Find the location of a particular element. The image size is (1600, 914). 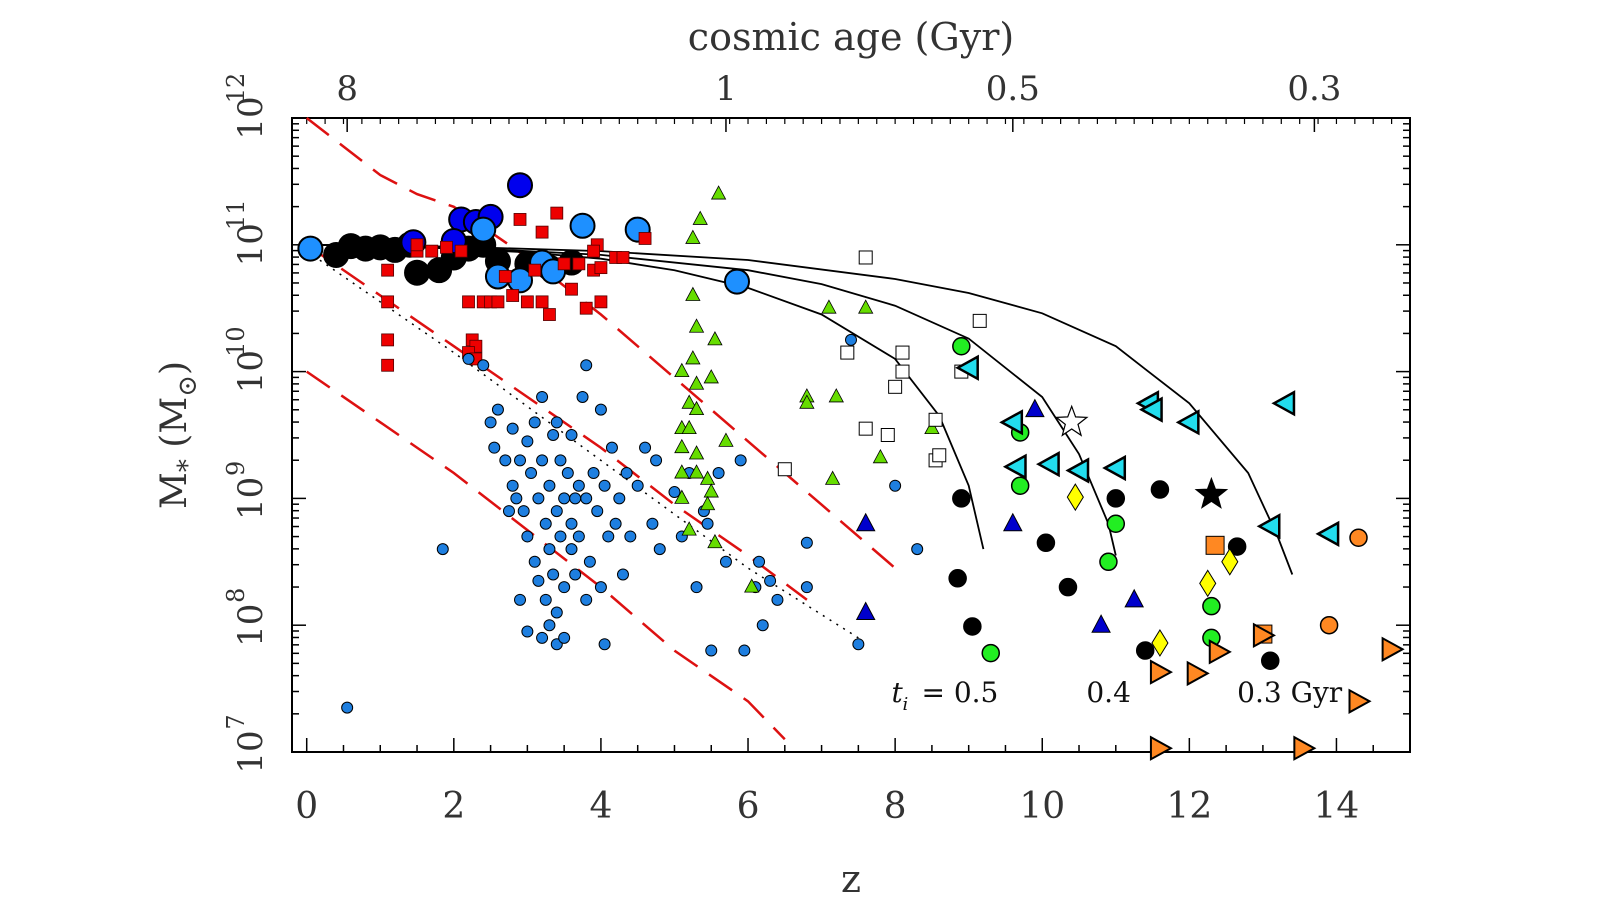

ti-value-05: = 0.5 is located at coordinates (959, 692).